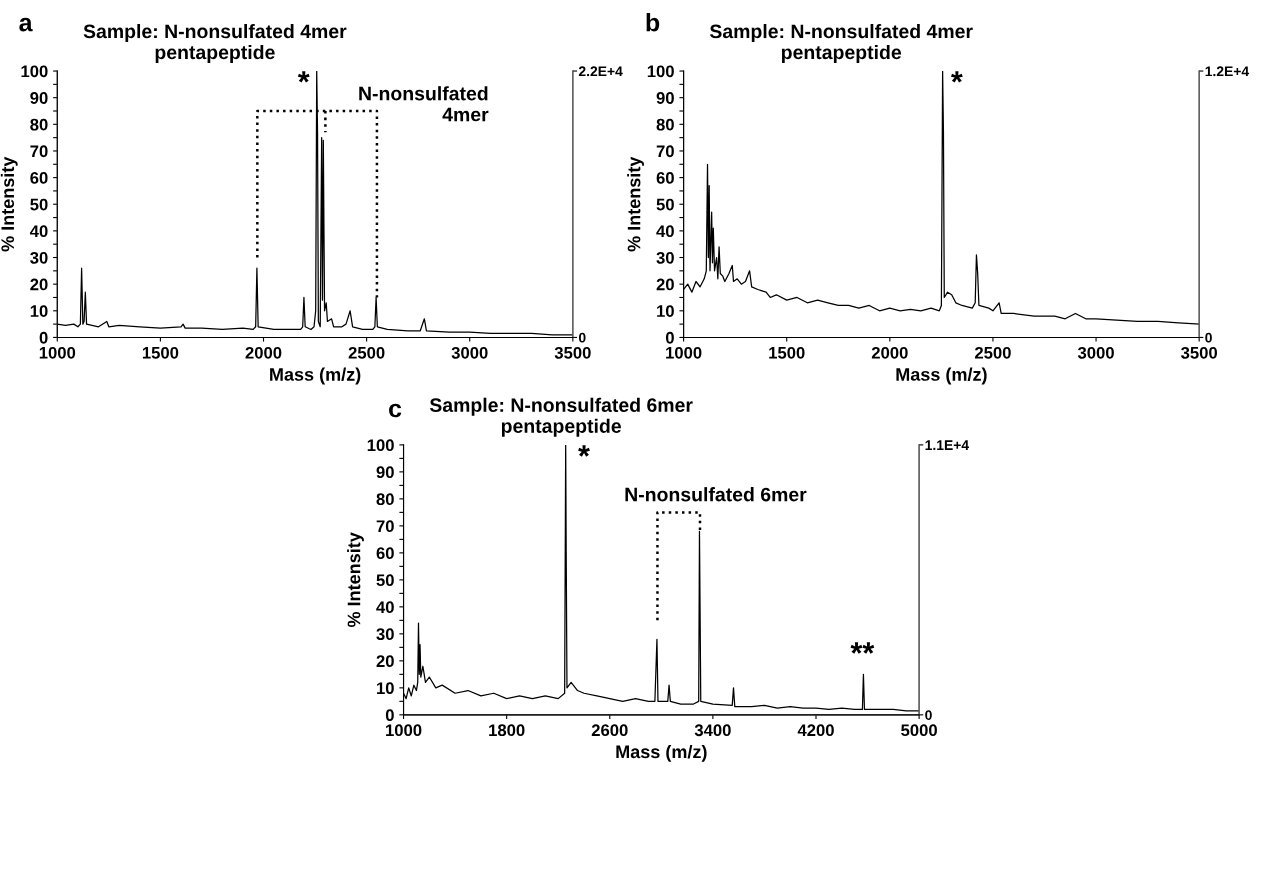  I want to click on chart-title: b, so click(653, 22).